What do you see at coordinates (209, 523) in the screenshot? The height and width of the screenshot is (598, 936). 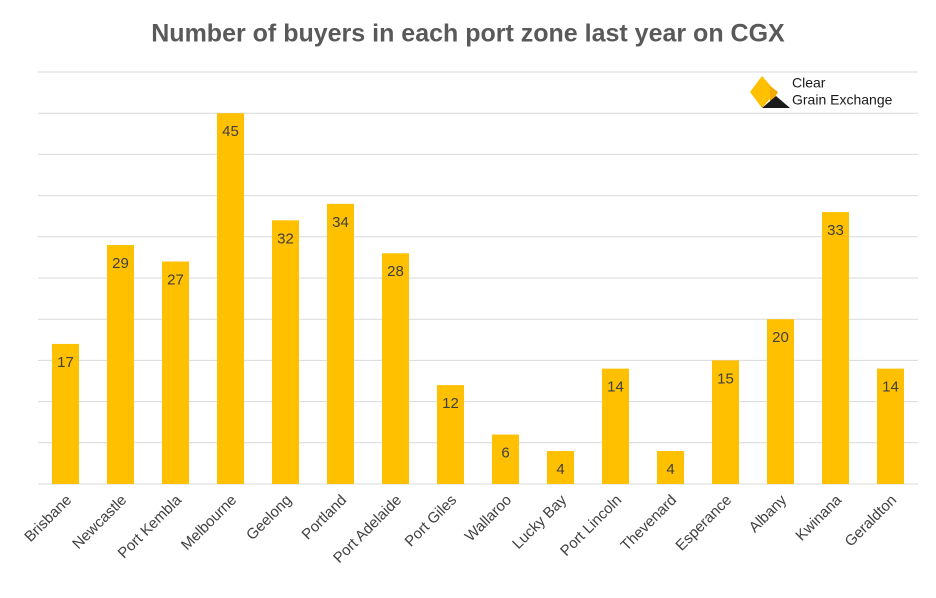 I see `x-tick-label: Melbourne` at bounding box center [209, 523].